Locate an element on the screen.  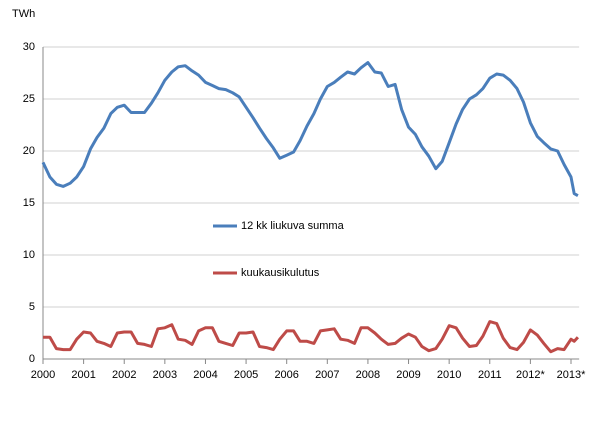
x-tick-label: 2001 is located at coordinates (83, 375).